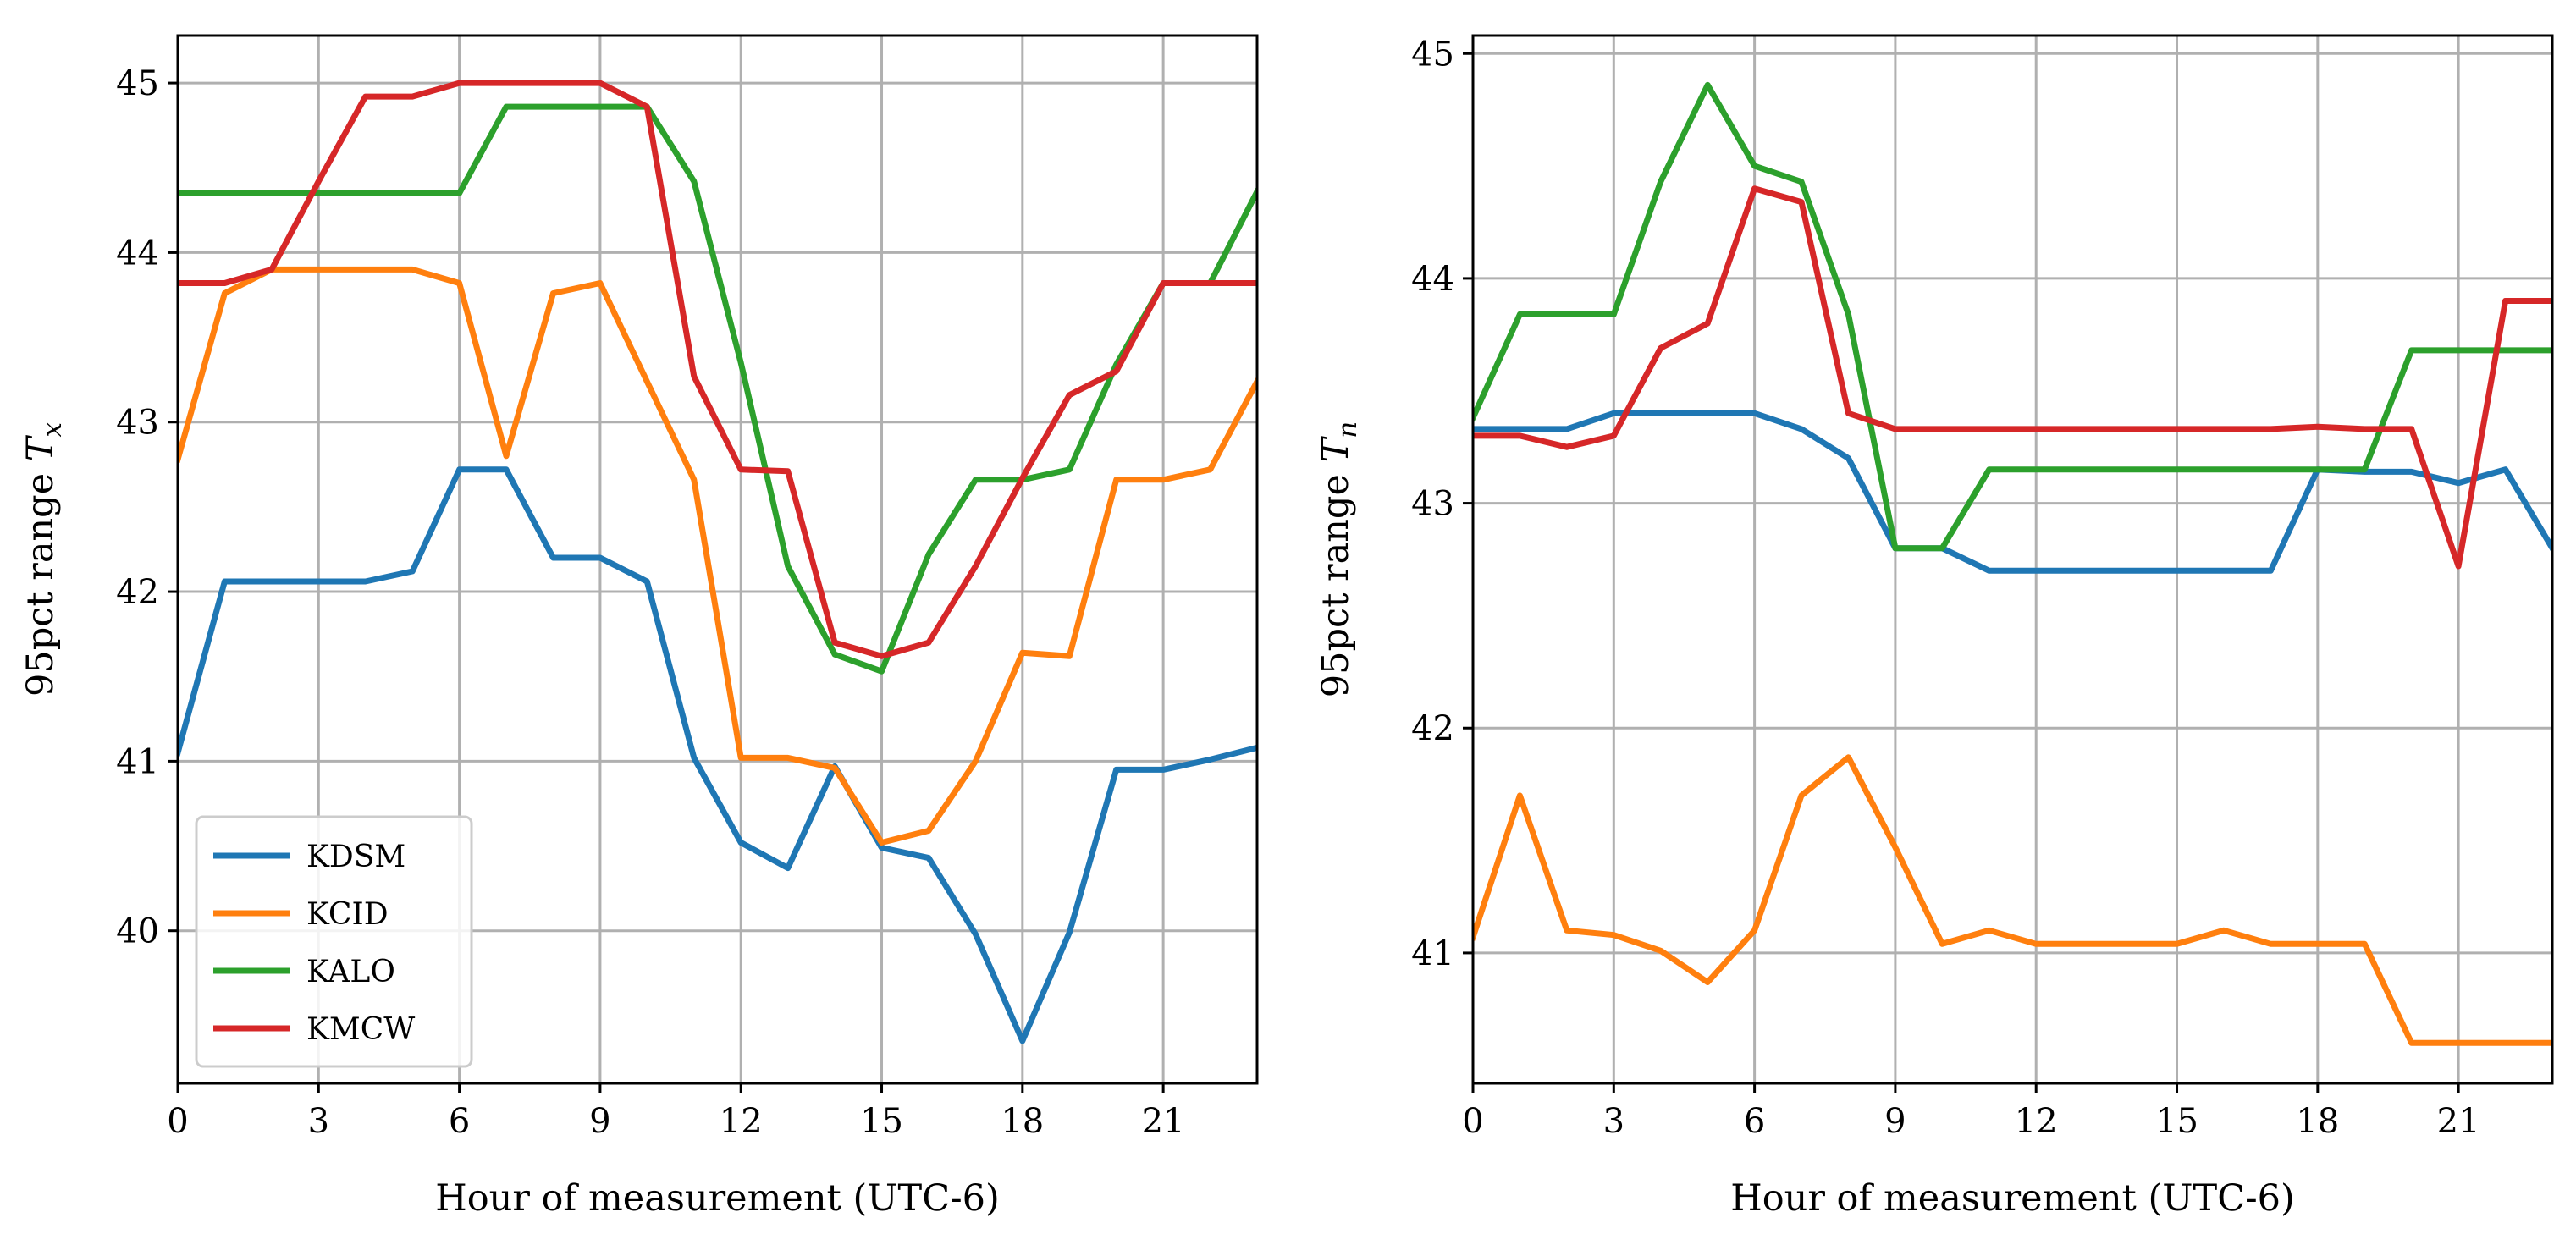 The image size is (2576, 1256). I want to click on y-axis-label: 95pct range Tx, so click(44, 559).